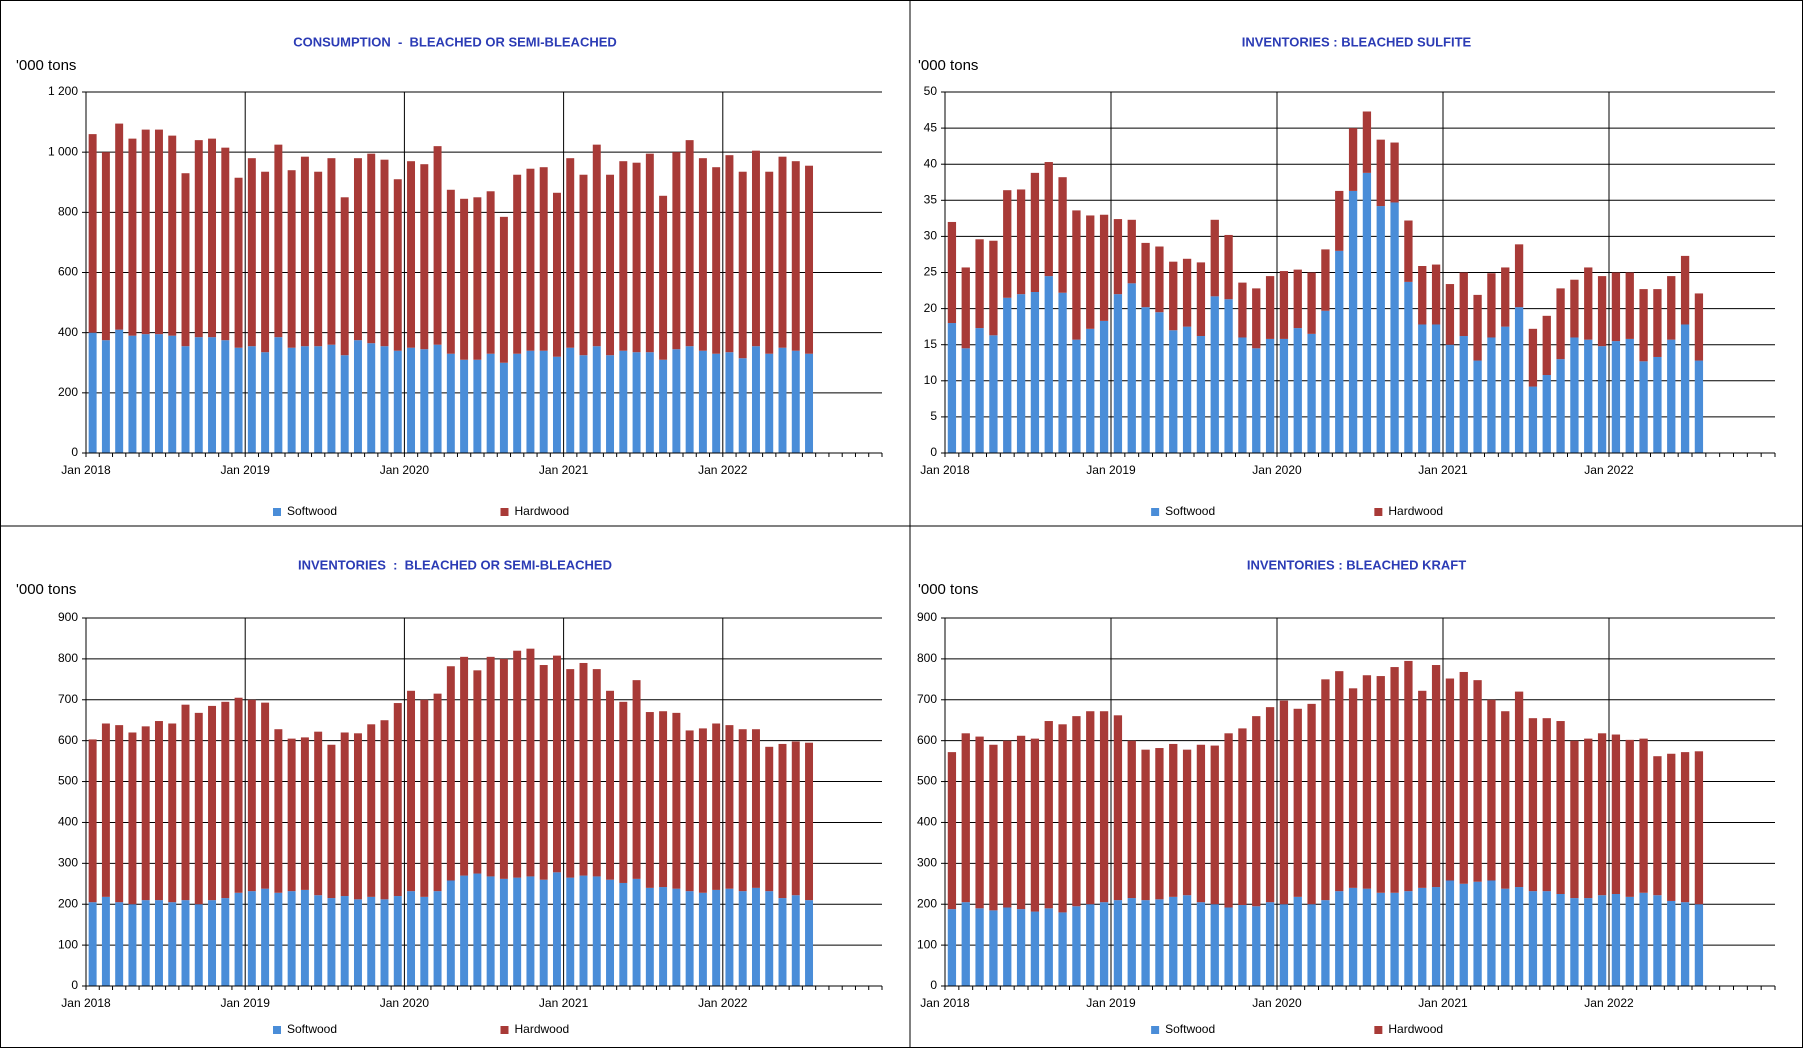  I want to click on y-tick-label: 1 200, so click(63, 91).